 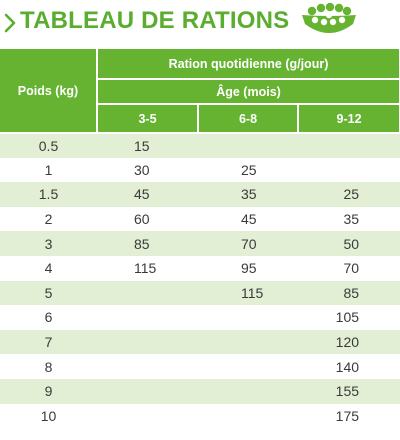 I want to click on ration-cell: 140, so click(x=349, y=366).